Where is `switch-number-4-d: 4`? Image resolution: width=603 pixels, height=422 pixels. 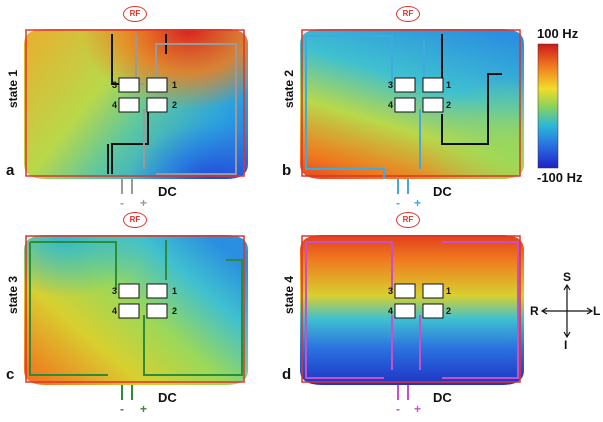 switch-number-4-d: 4 is located at coordinates (391, 311).